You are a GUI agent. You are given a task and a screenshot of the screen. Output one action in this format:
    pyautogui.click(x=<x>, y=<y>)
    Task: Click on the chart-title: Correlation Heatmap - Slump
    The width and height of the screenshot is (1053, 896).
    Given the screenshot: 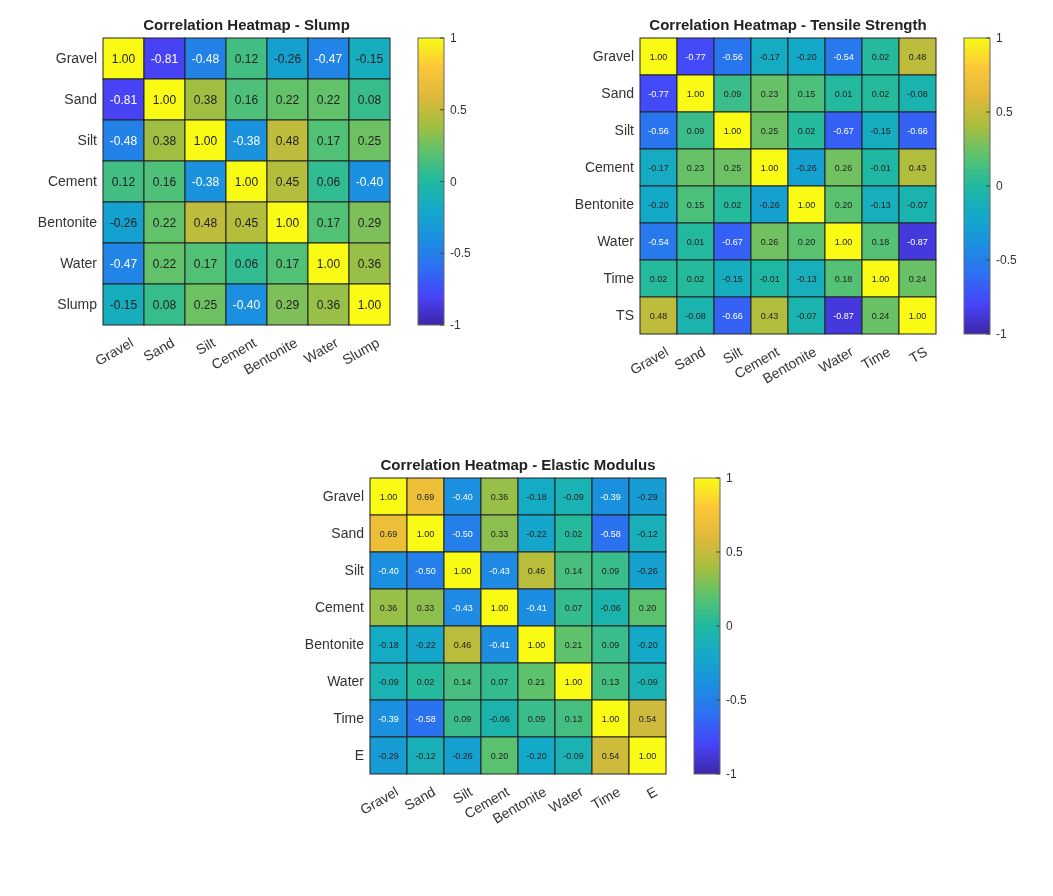 What is the action you would take?
    pyautogui.click(x=246, y=24)
    